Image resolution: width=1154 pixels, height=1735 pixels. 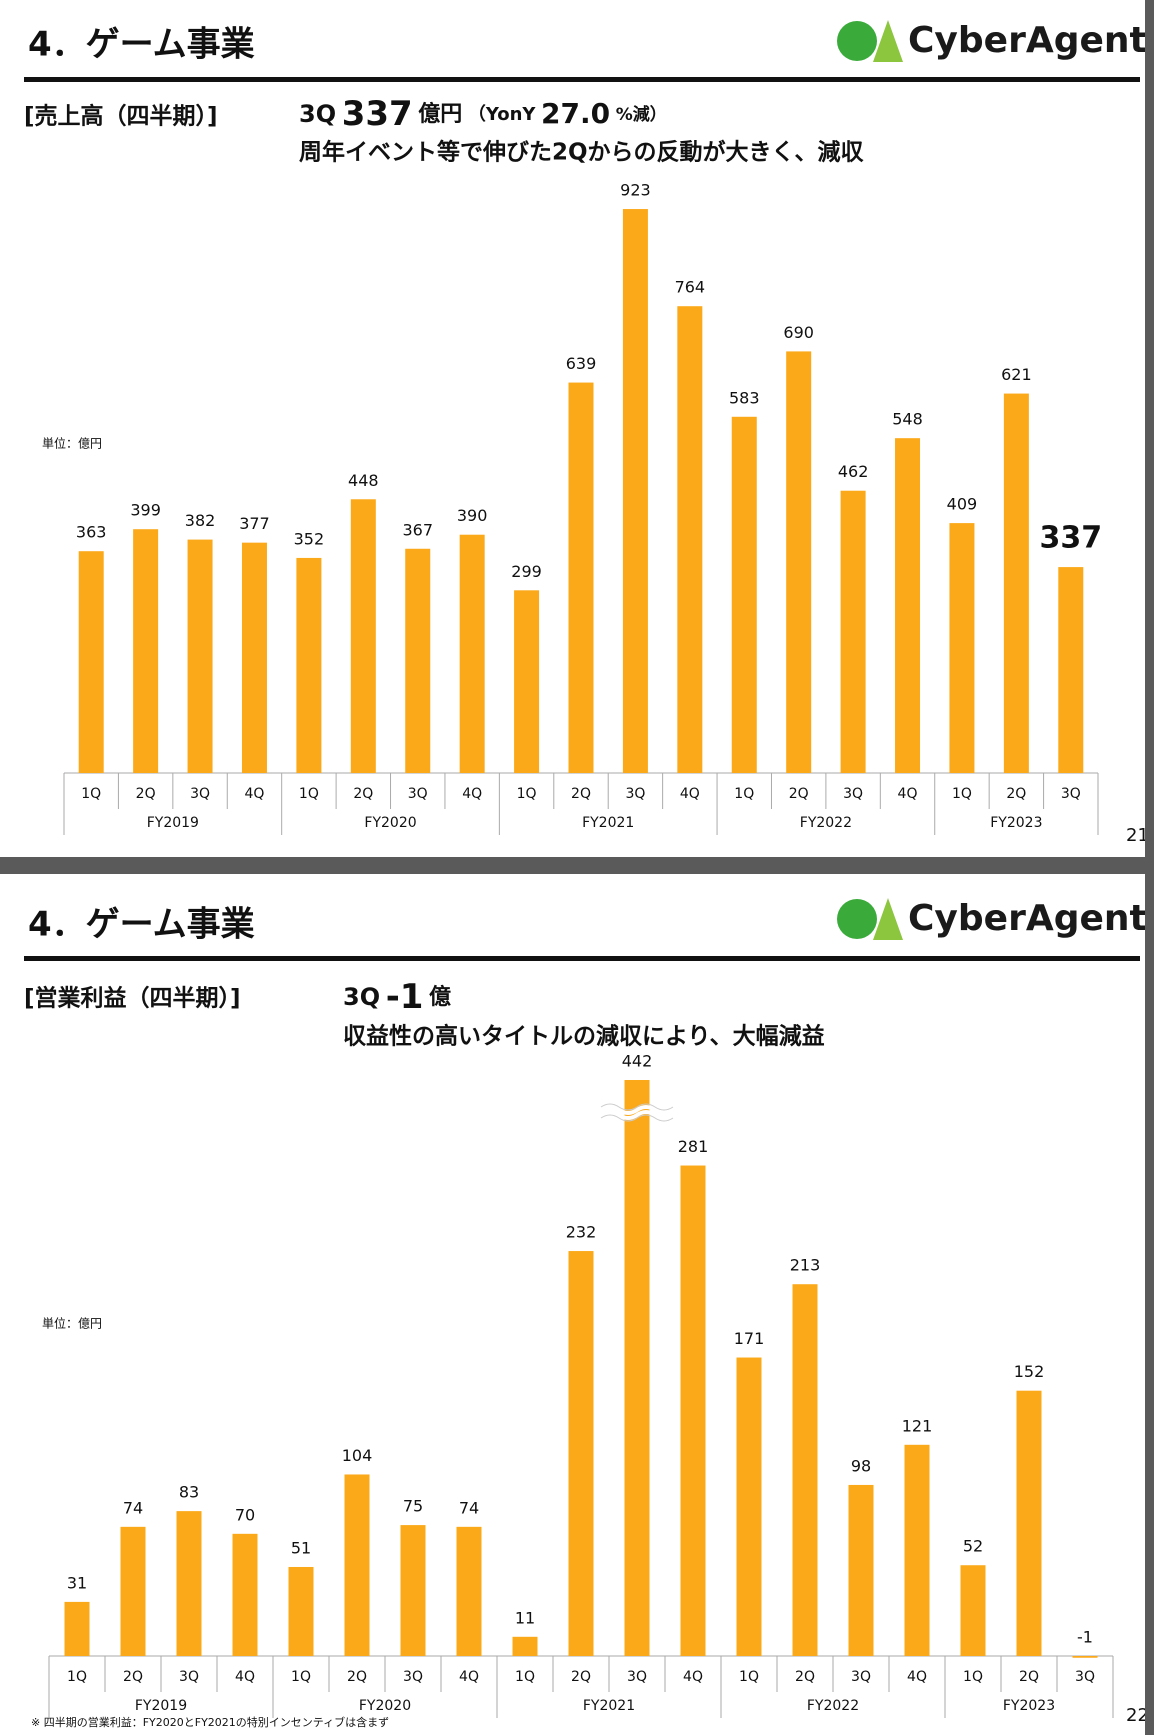 I want to click on headline-part: 億円, so click(x=440, y=114).